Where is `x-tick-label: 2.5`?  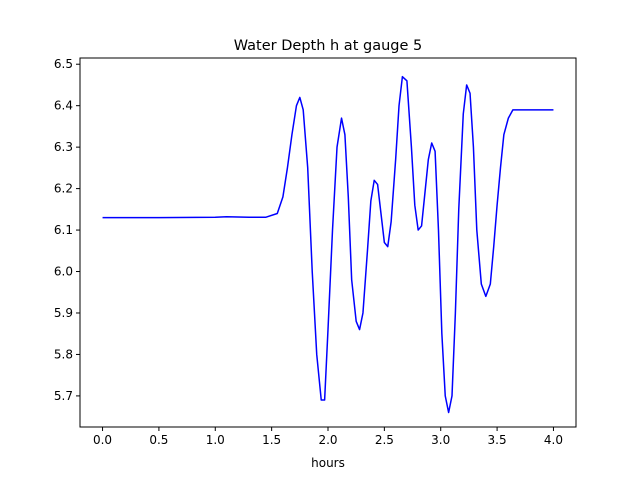 x-tick-label: 2.5 is located at coordinates (384, 440).